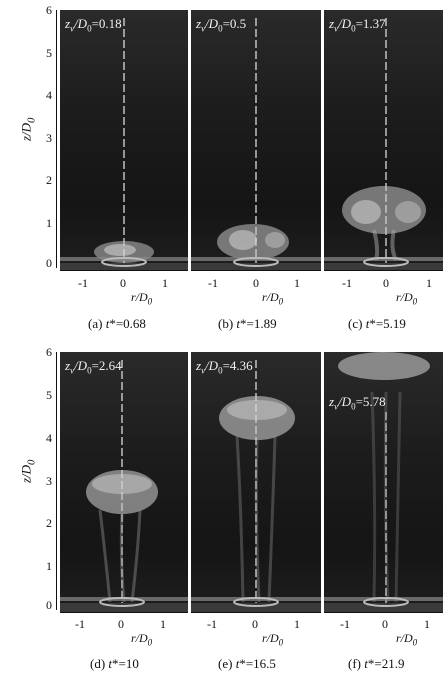 The height and width of the screenshot is (677, 443). Describe the element at coordinates (407, 298) in the screenshot. I see `x-axis-label-c: r/D0` at that location.